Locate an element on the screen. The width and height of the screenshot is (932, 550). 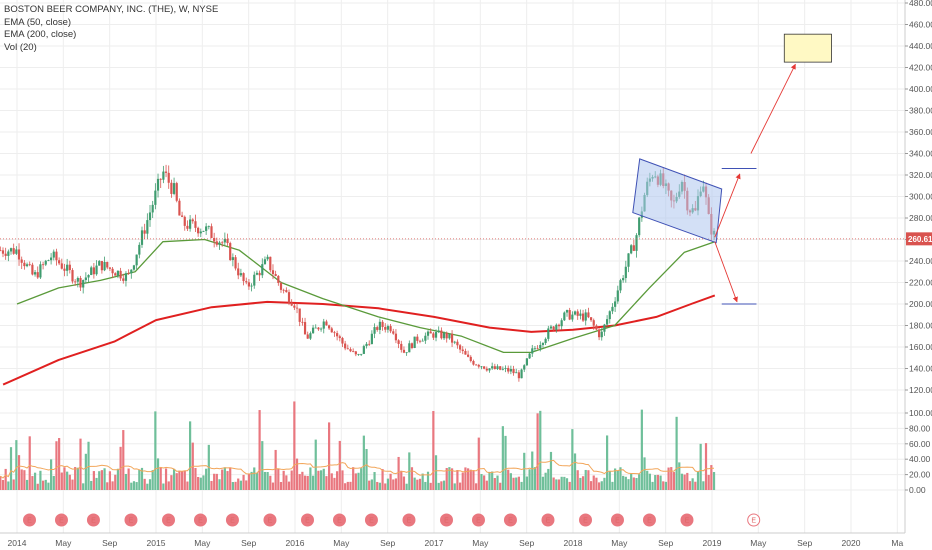
volume-tick-label: 40.00 is located at coordinates (920, 459).